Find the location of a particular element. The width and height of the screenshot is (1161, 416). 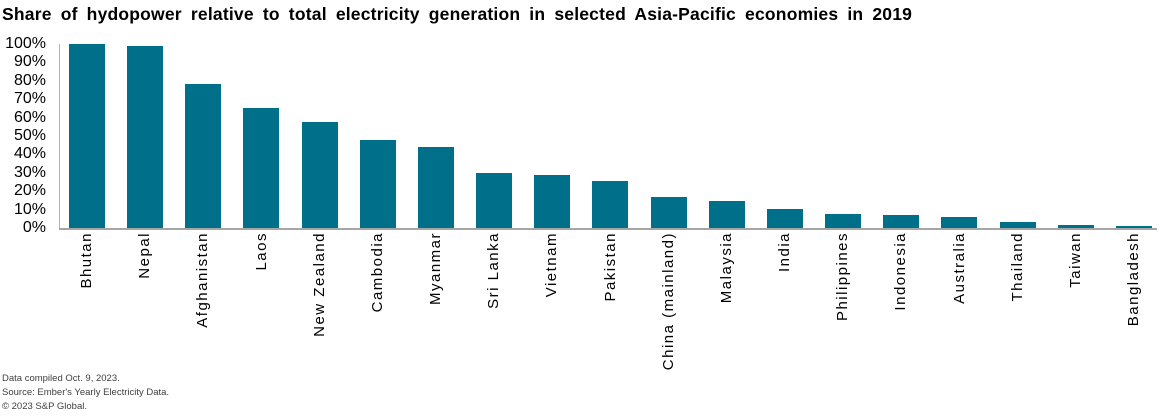

y-tick-10: 10% is located at coordinates (29, 209).